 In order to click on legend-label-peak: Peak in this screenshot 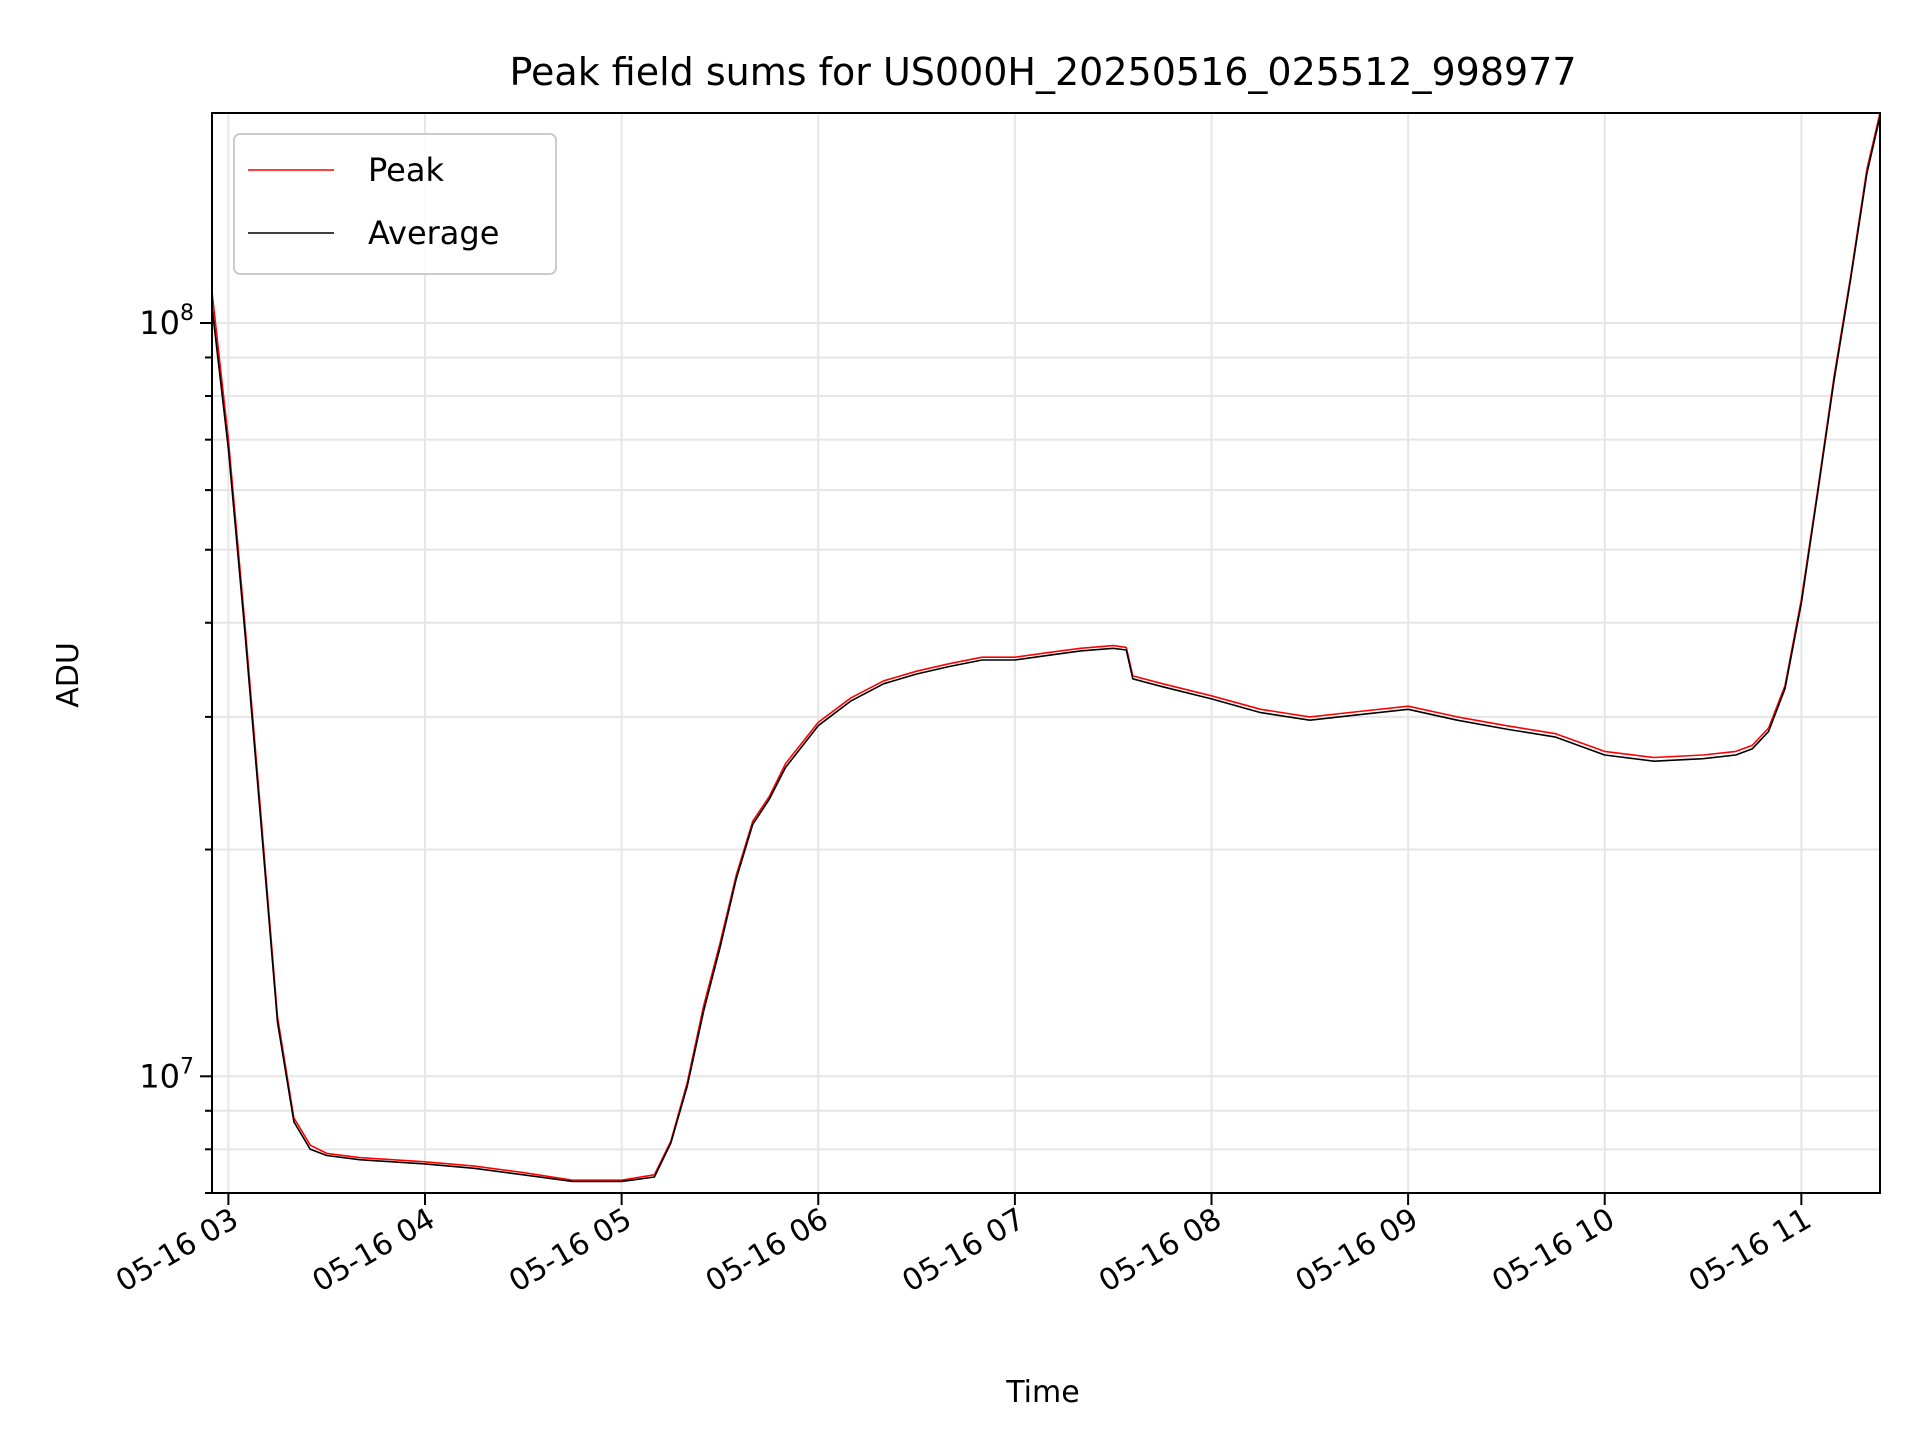, I will do `click(406, 170)`.